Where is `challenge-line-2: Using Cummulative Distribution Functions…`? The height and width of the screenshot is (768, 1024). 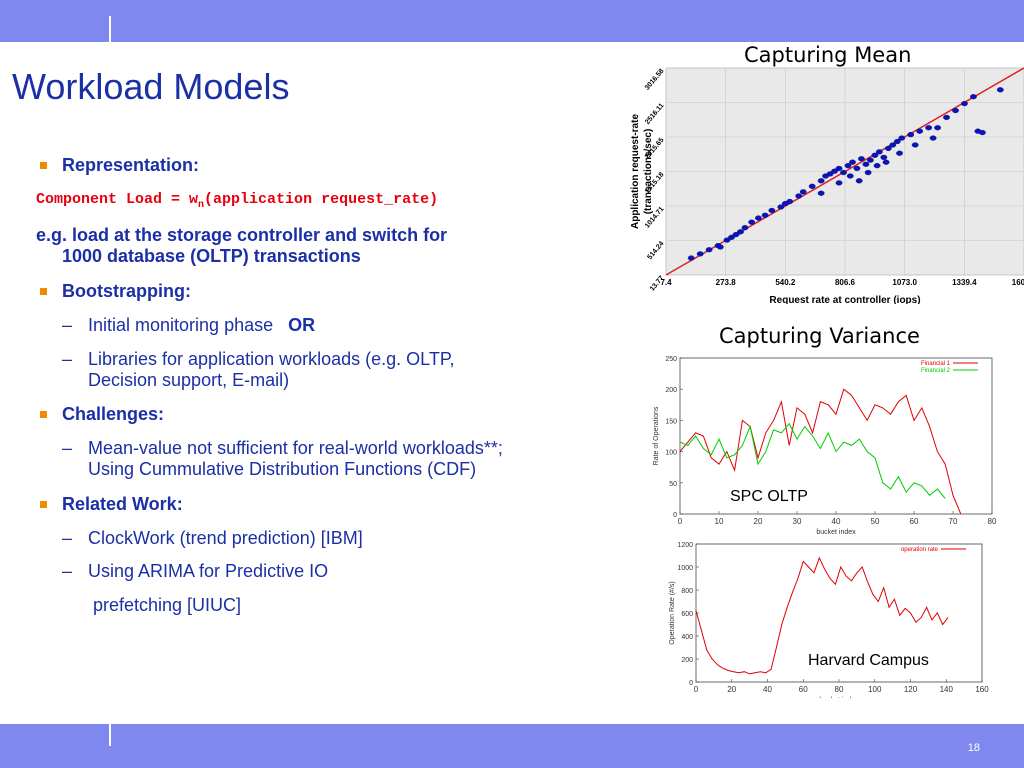 challenge-line-2: Using Cummulative Distribution Functions… is located at coordinates (282, 469).